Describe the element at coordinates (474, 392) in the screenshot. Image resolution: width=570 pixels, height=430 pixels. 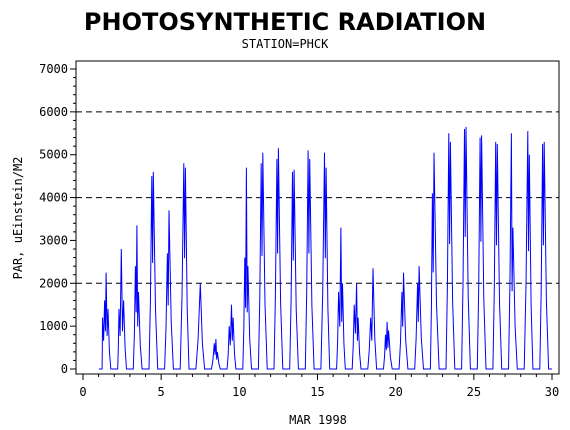
I see `x-tick-label-25: 25` at that location.